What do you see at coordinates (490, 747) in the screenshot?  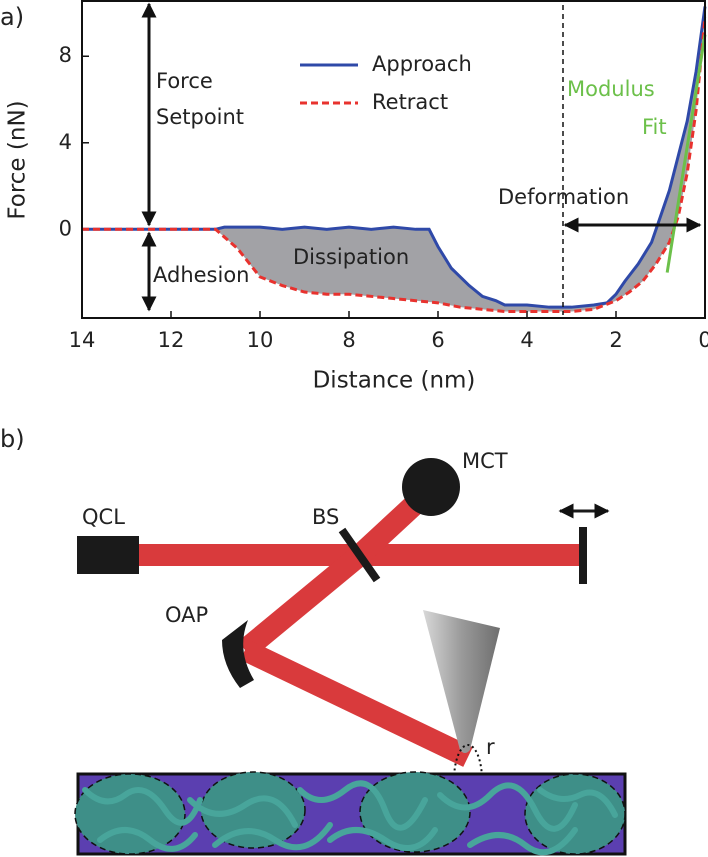 I see `label: r` at bounding box center [490, 747].